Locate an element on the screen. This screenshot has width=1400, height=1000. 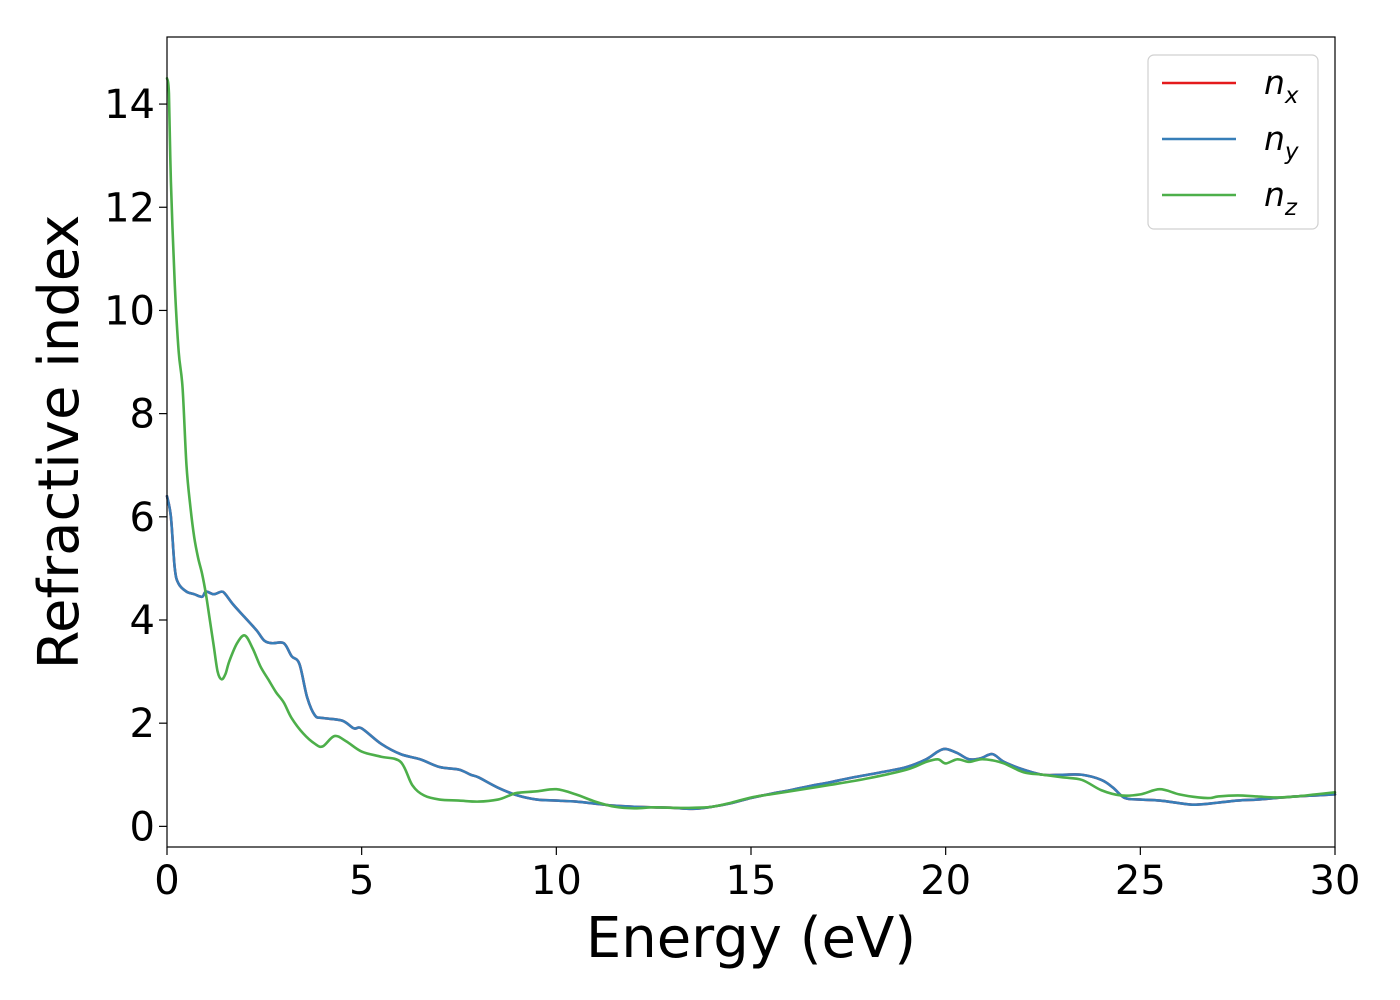
x-tick-label: 25 is located at coordinates (1140, 881).